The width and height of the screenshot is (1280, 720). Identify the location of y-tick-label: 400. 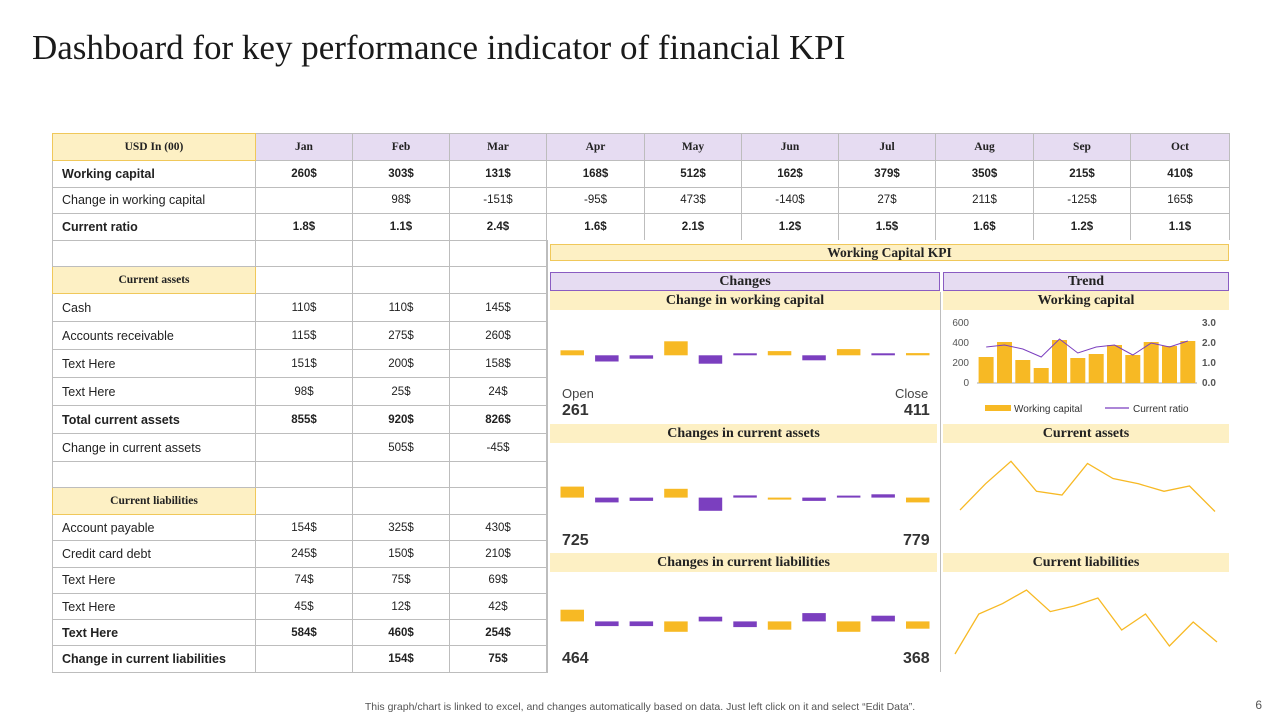
(960, 343).